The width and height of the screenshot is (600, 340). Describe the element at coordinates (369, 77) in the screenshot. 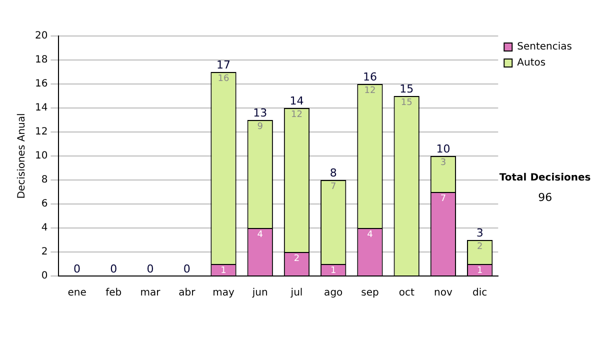

I see `total-label: 16` at that location.